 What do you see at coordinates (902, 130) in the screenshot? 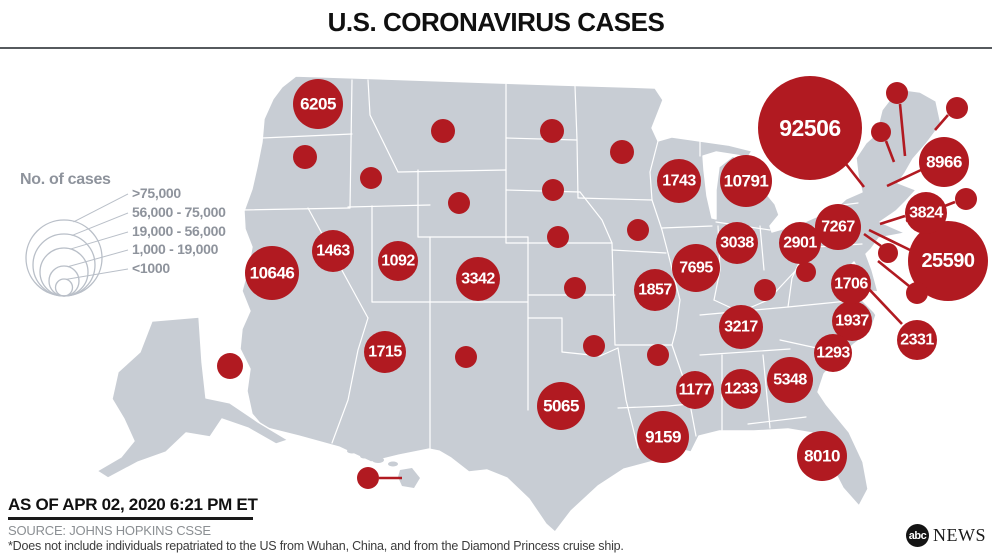
I see `leader-line-new-hampshire` at bounding box center [902, 130].